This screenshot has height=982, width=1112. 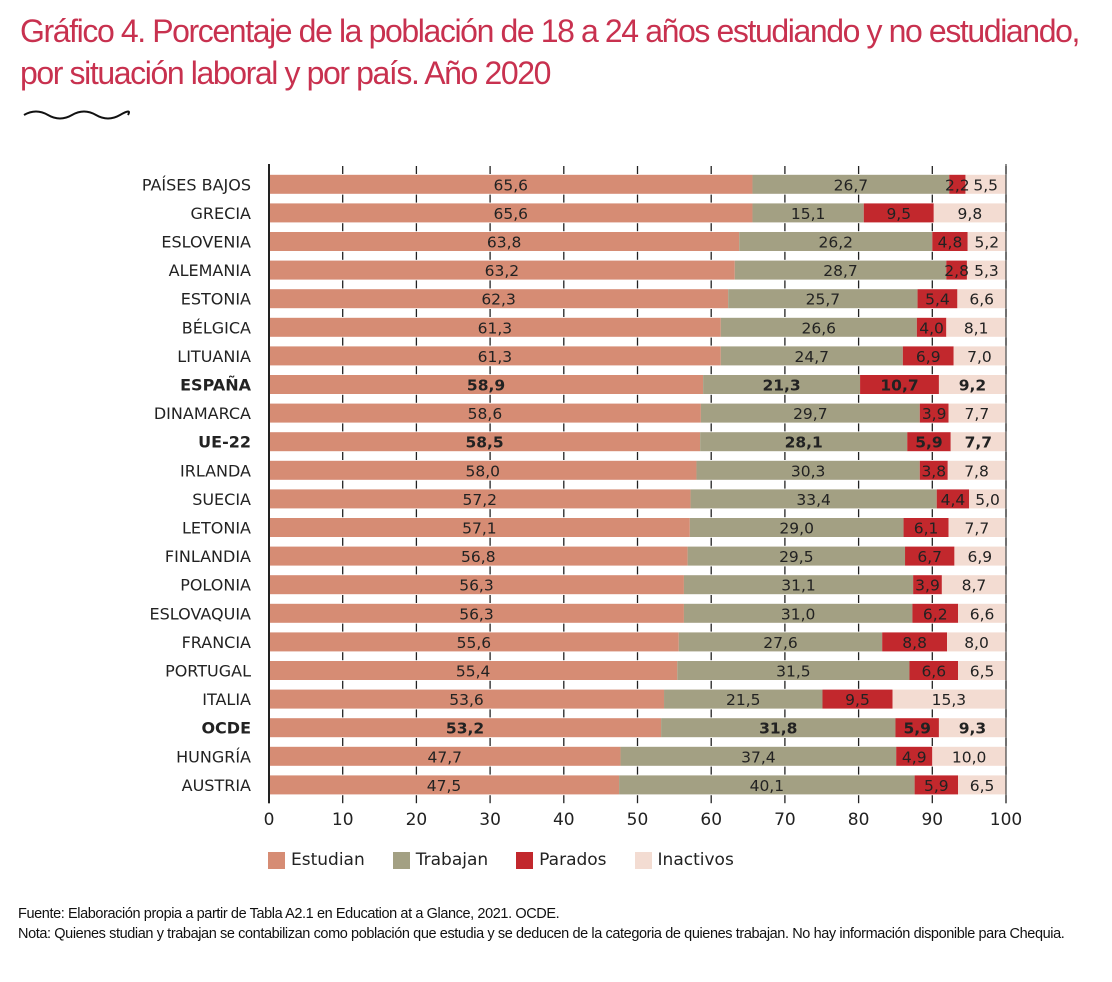 What do you see at coordinates (953, 499) in the screenshot?
I see `bar-segment-parados-suecia` at bounding box center [953, 499].